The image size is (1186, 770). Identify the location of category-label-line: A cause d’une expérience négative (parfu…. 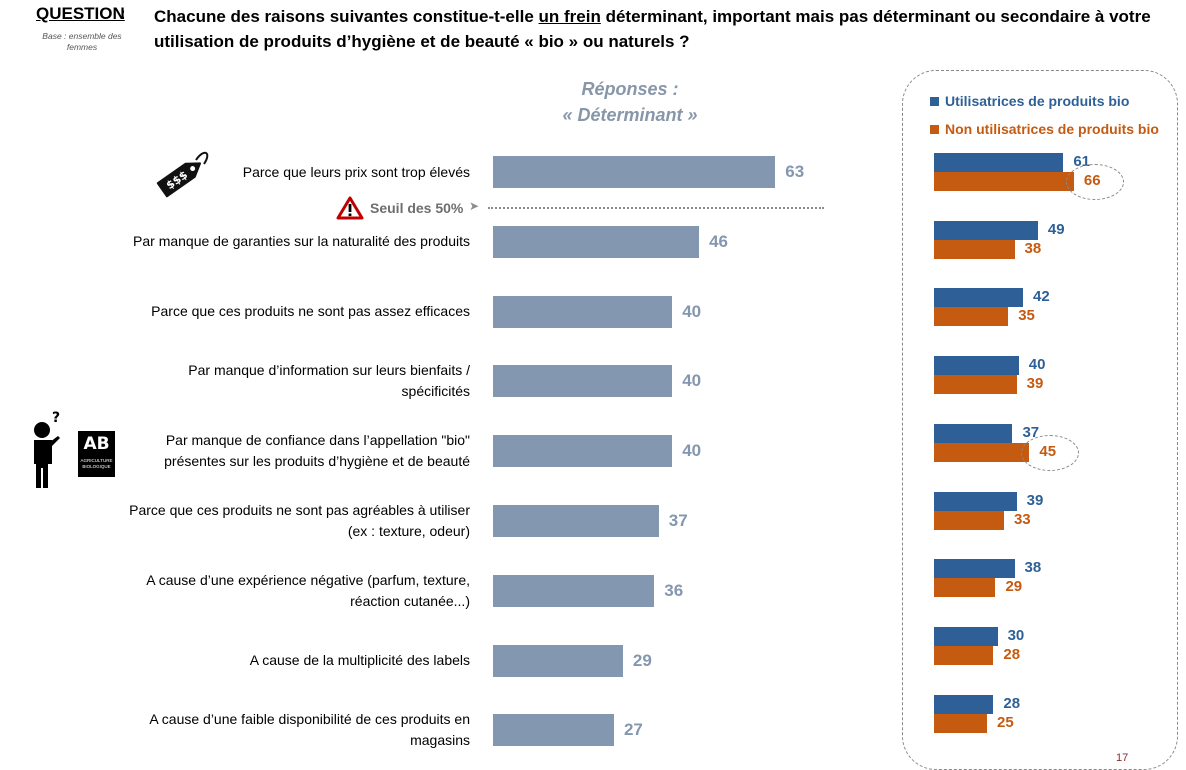
(308, 579).